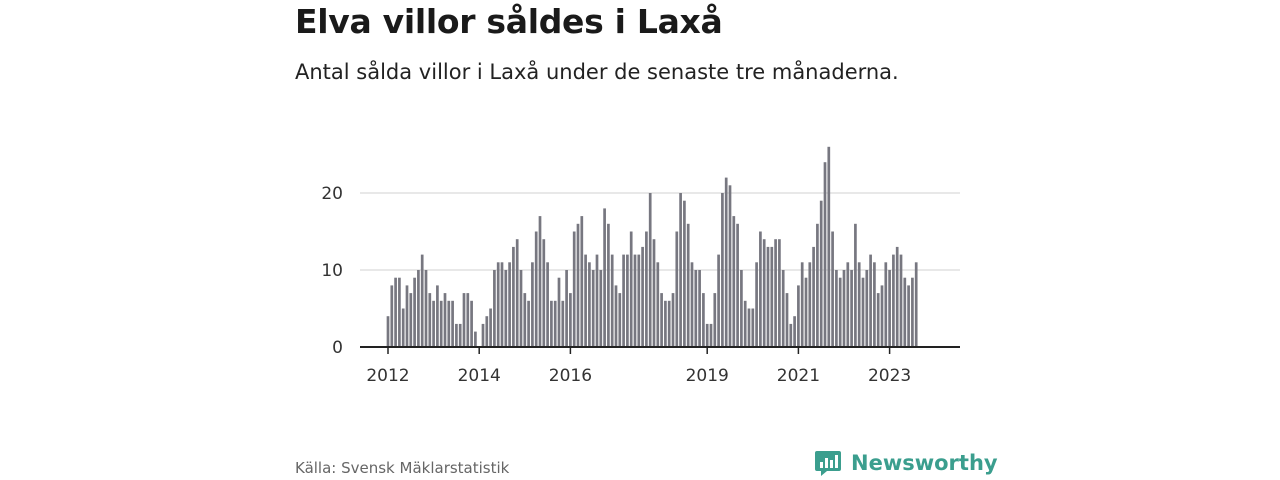 Image resolution: width=1280 pixels, height=480 pixels. What do you see at coordinates (387, 376) in the screenshot?
I see `x-tick-label: 2012` at bounding box center [387, 376].